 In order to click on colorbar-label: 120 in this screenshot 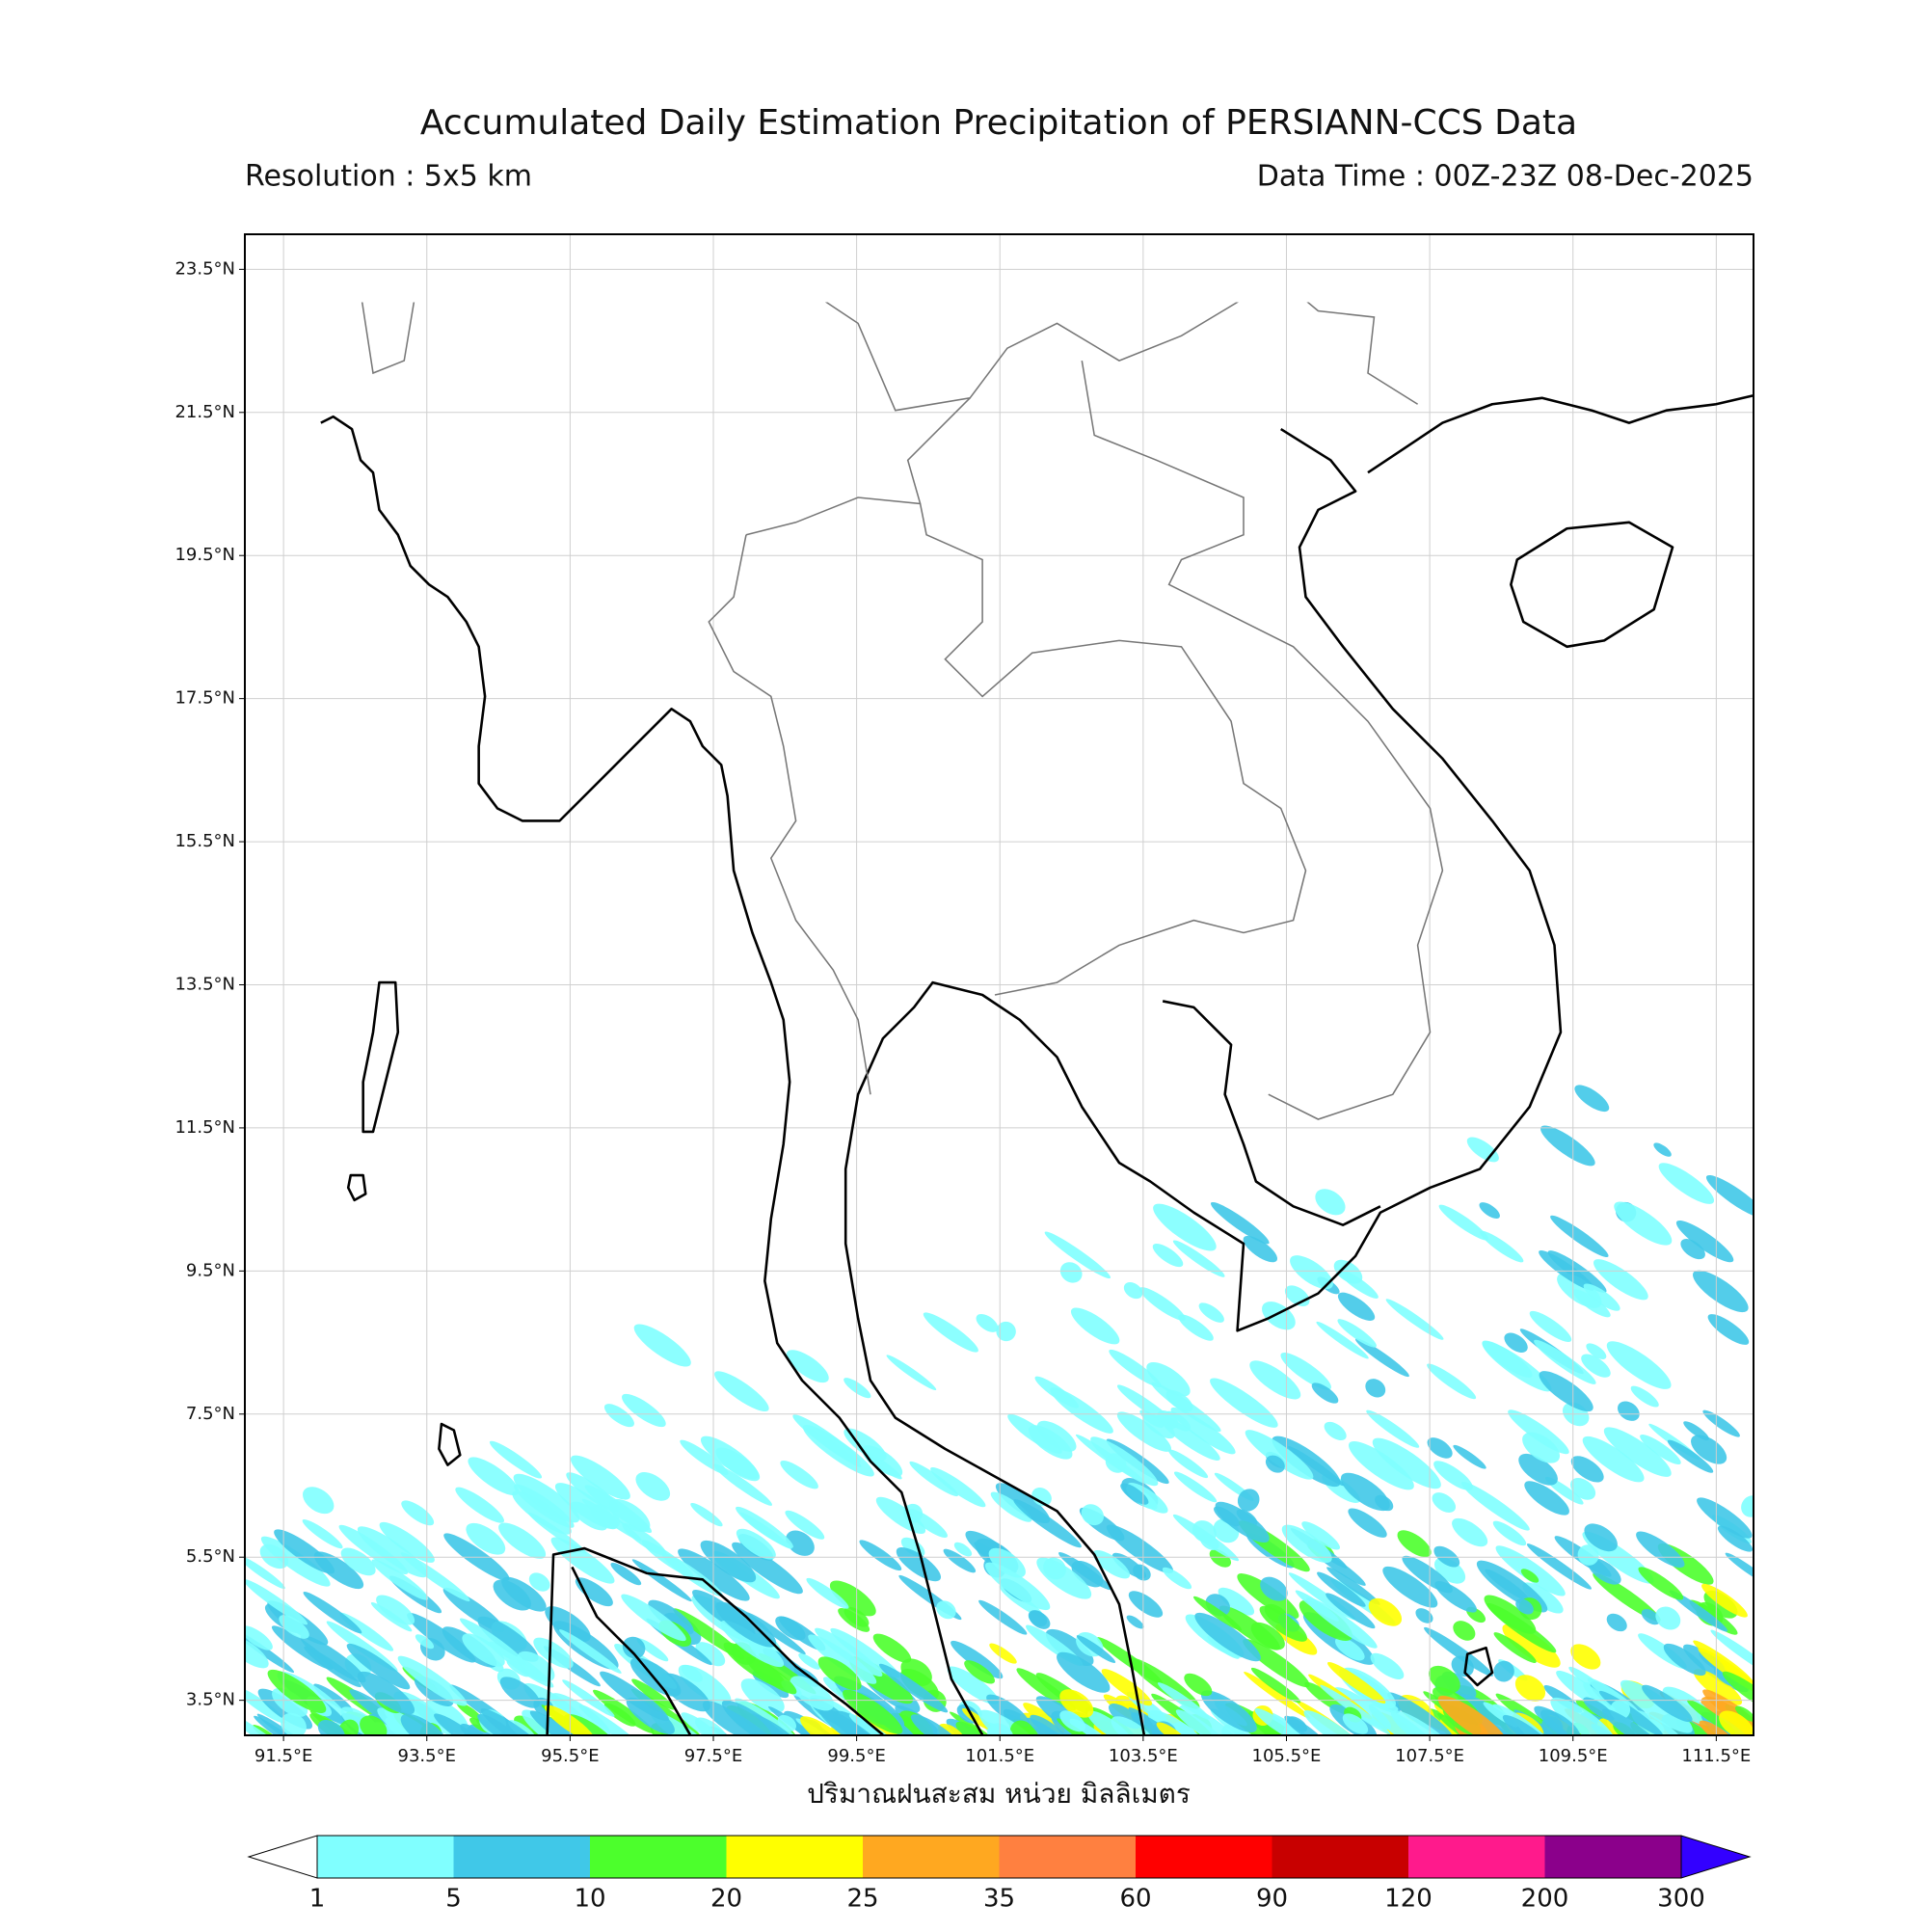, I will do `click(1408, 1900)`.